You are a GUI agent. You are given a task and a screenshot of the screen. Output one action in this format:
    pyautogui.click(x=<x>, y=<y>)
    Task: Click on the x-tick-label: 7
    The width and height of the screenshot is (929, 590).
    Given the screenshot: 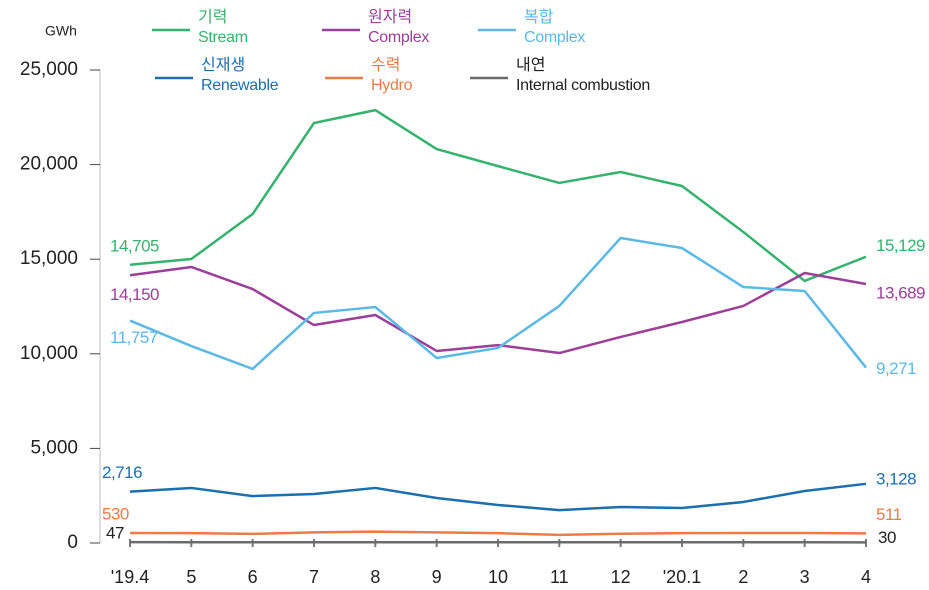 What is the action you would take?
    pyautogui.click(x=314, y=577)
    